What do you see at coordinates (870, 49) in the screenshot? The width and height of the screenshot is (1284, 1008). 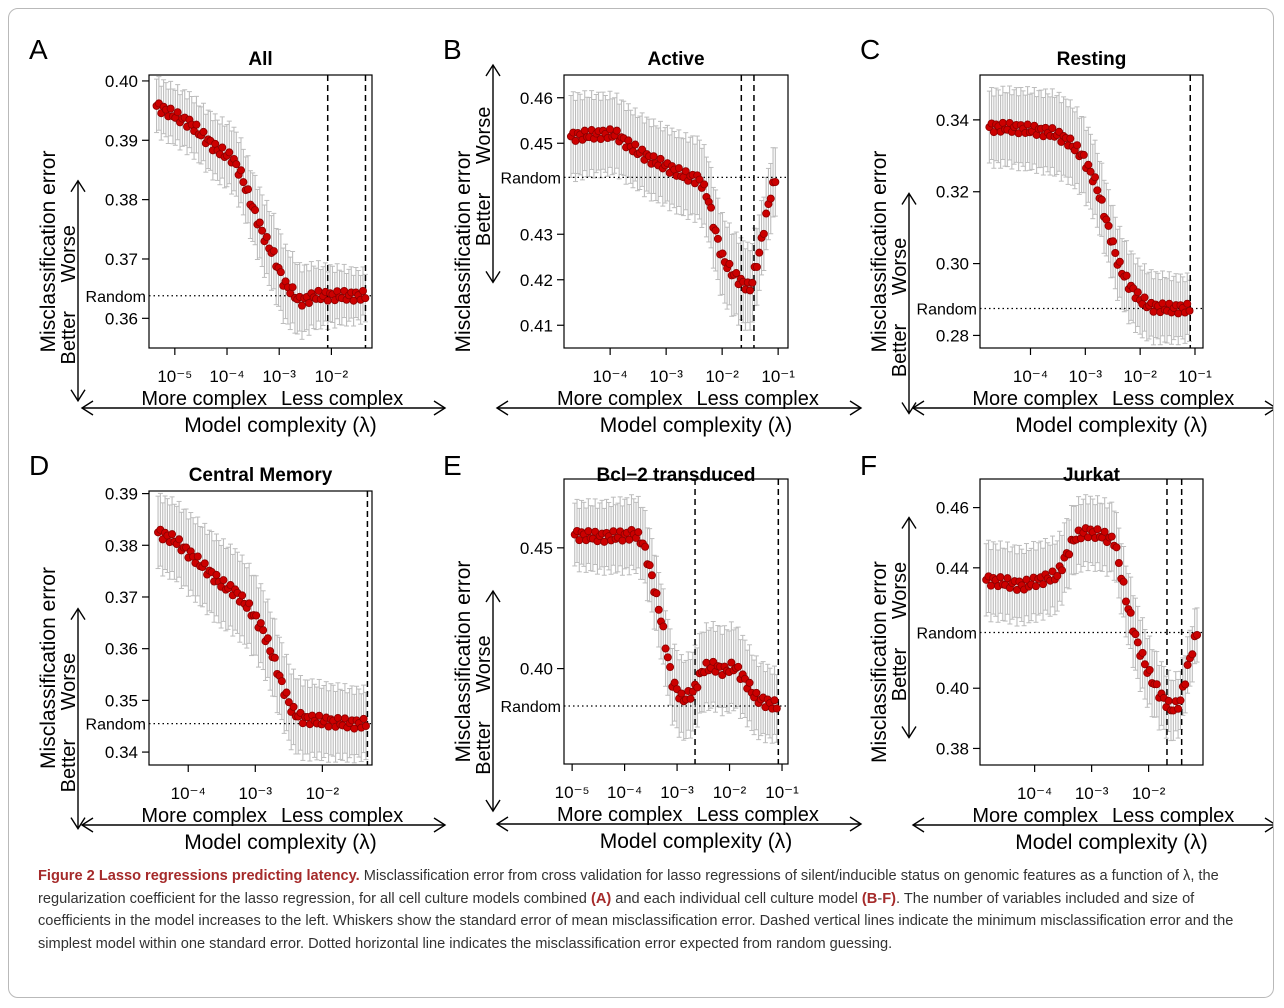 I see `panel-letter: C` at bounding box center [870, 49].